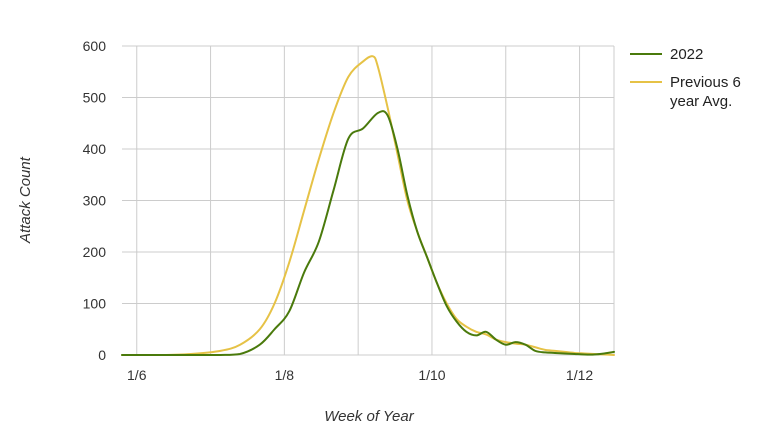 This screenshot has height=431, width=768. What do you see at coordinates (95, 149) in the screenshot?
I see `y-tick-label: 400` at bounding box center [95, 149].